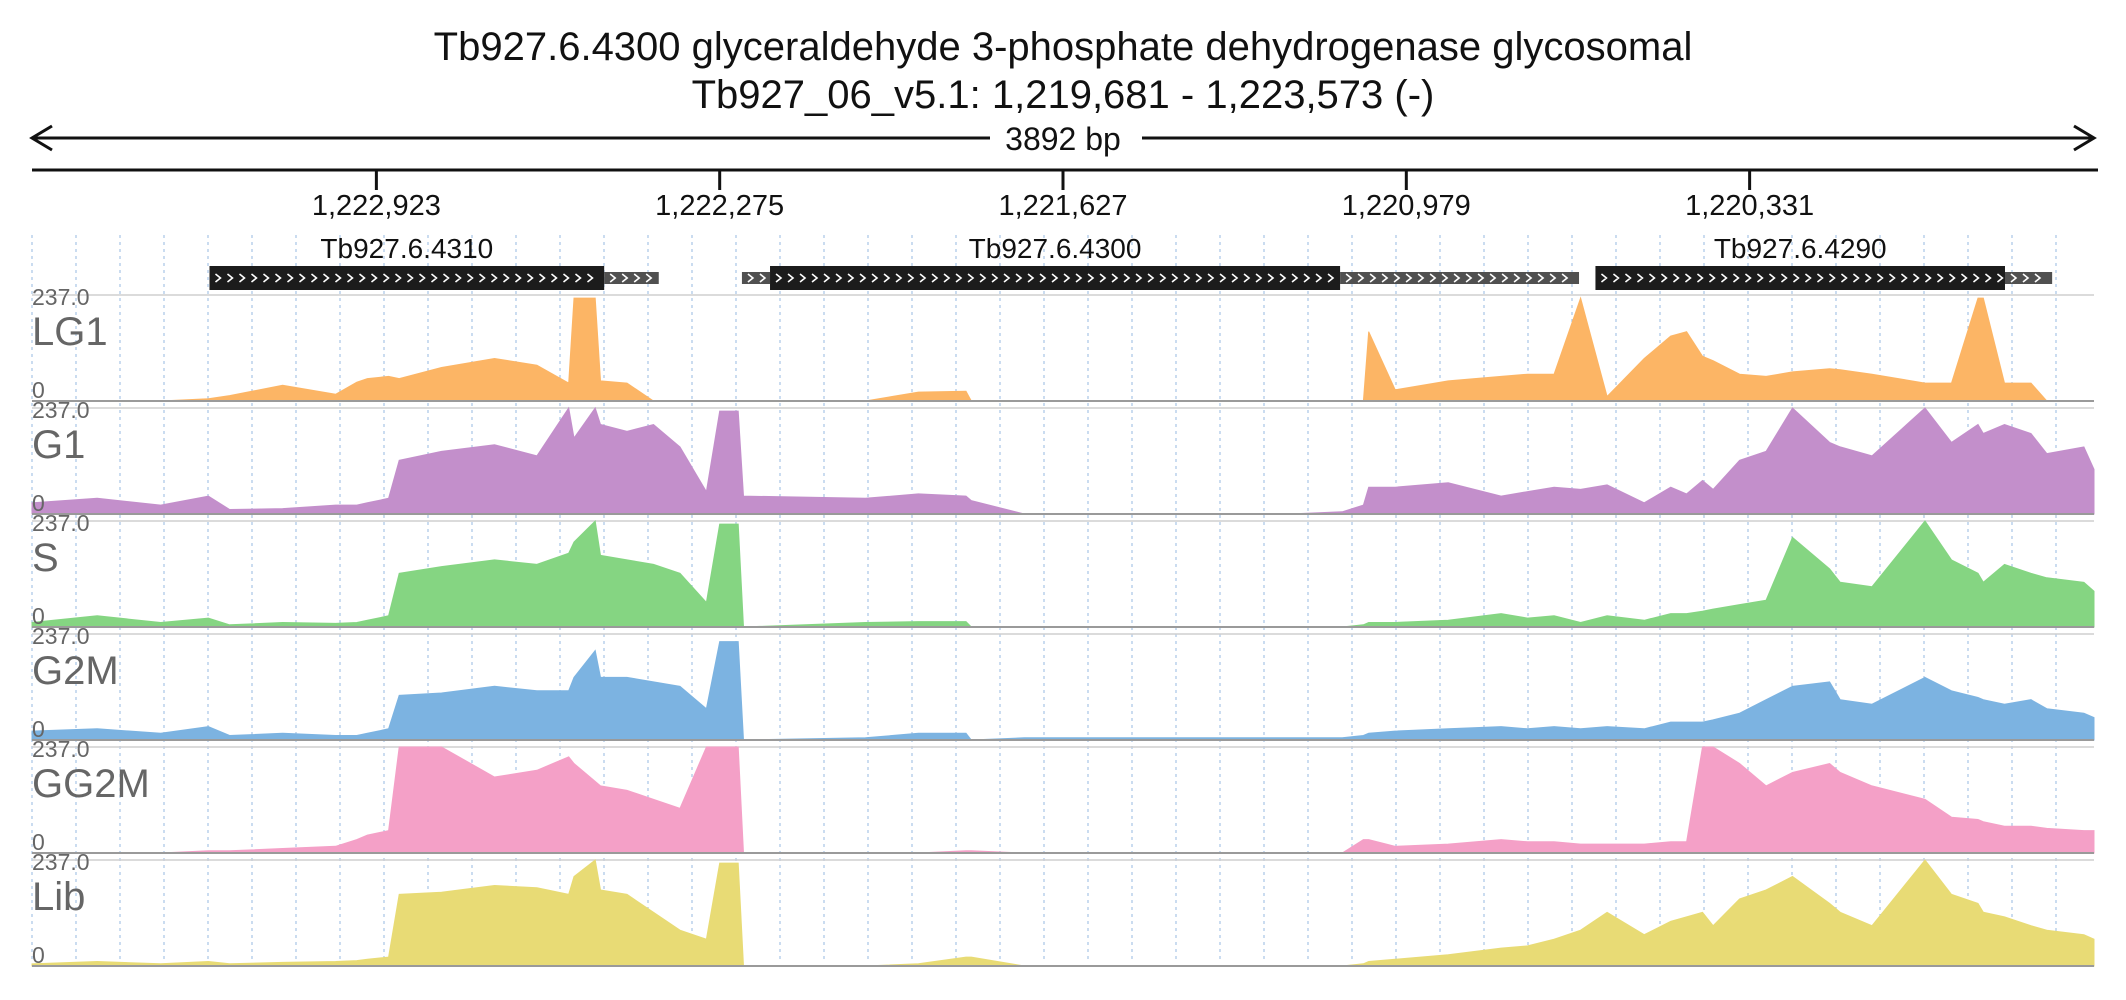 The height and width of the screenshot is (1000, 2126). What do you see at coordinates (376, 206) in the screenshot?
I see `tick-label: 1,222,923` at bounding box center [376, 206].